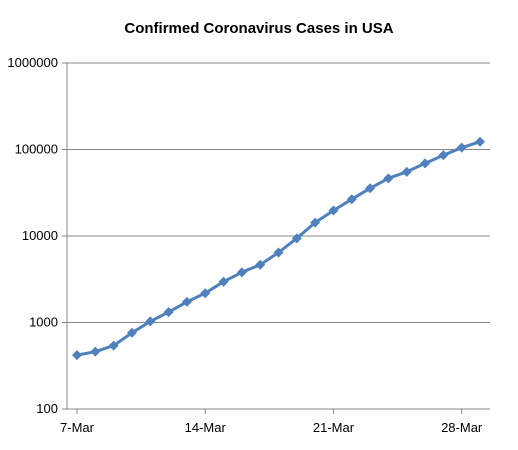 The height and width of the screenshot is (450, 518). Describe the element at coordinates (47, 408) in the screenshot. I see `y-tick-label: 100` at that location.